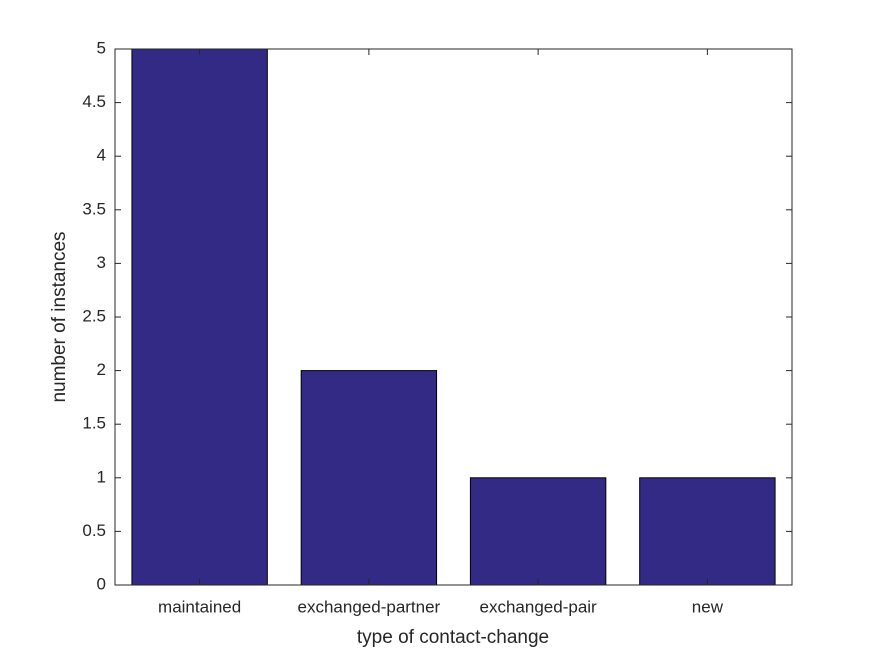 The image size is (875, 656). What do you see at coordinates (101, 369) in the screenshot?
I see `y-tick-label: 2` at bounding box center [101, 369].